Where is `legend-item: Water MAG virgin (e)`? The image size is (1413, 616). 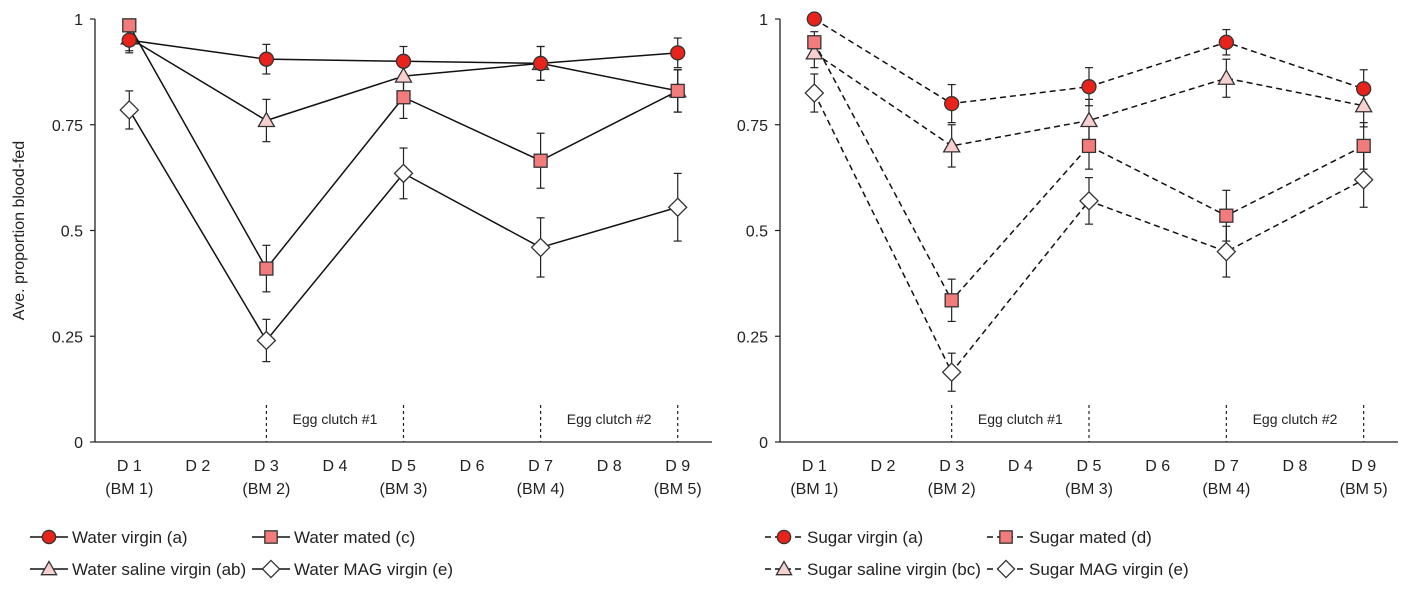 legend-item: Water MAG virgin (e) is located at coordinates (352, 569).